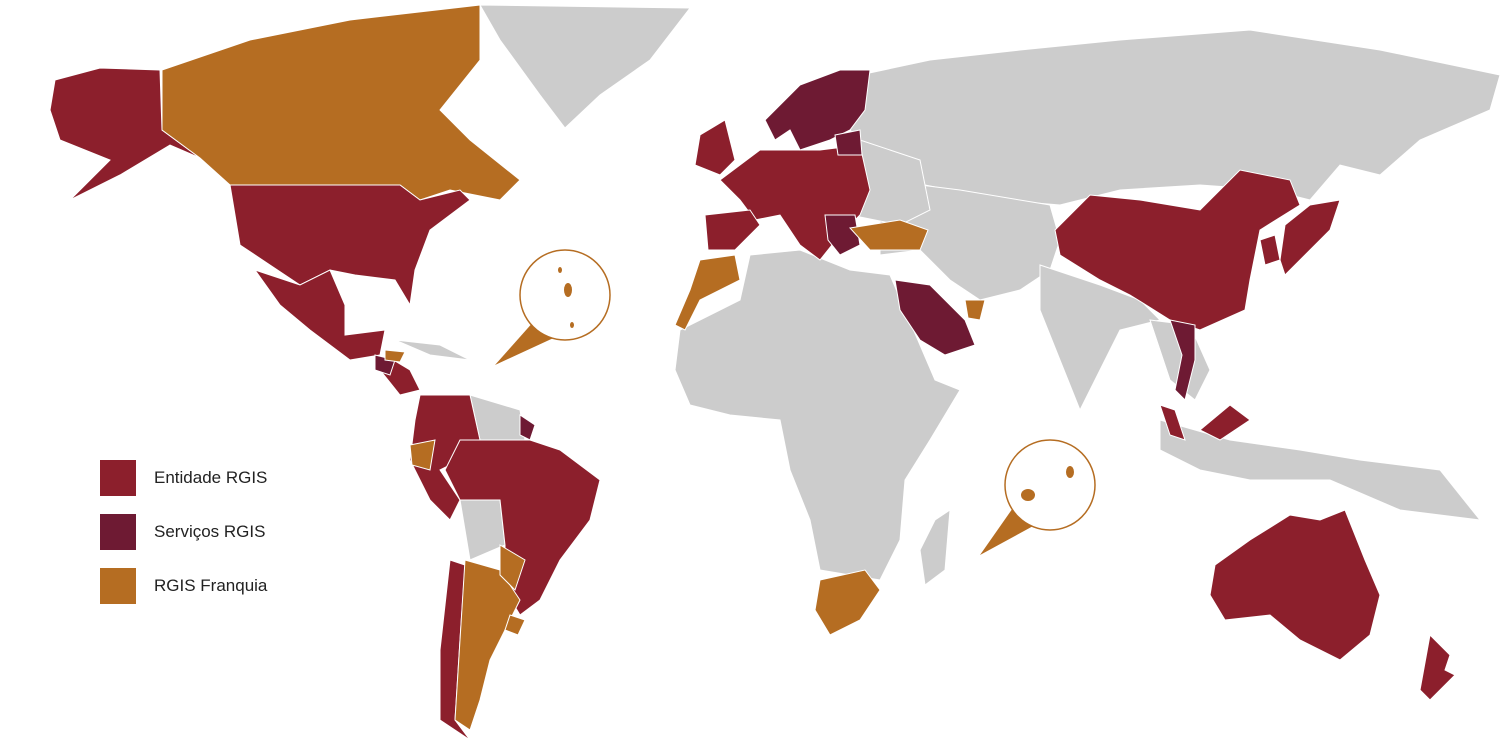 Image resolution: width=1500 pixels, height=750 pixels. Describe the element at coordinates (1205, 422) in the screenshot. I see `region-malaysia` at that location.